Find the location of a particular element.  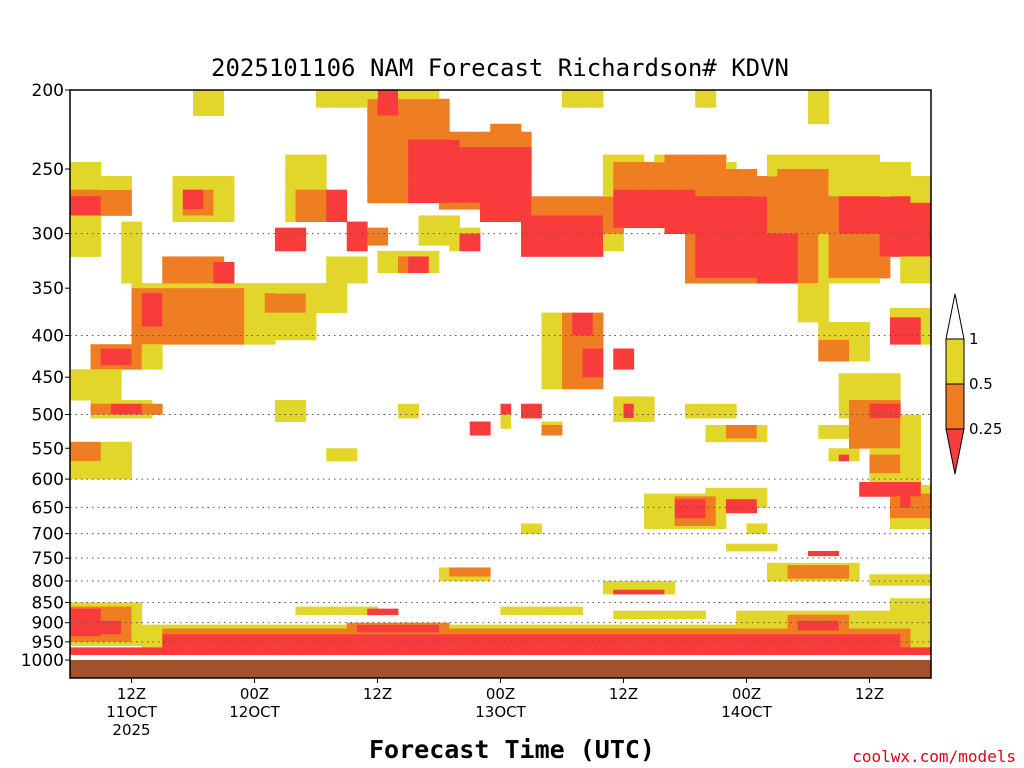

y-tick-label: 800 is located at coordinates (48, 582).